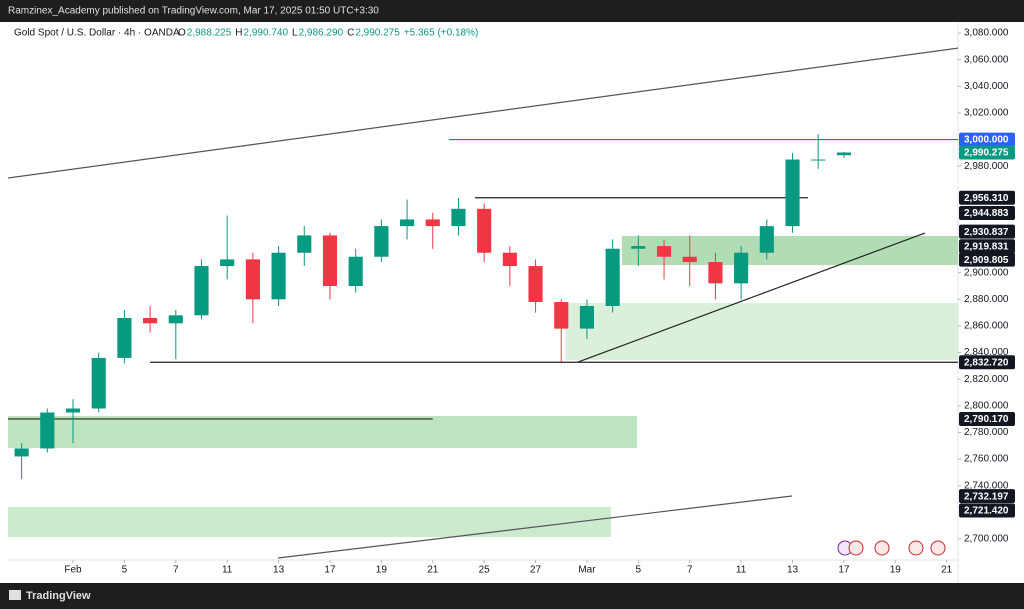 Image resolution: width=1024 pixels, height=609 pixels. I want to click on y-tick-label: 2,760.000, so click(986, 459).